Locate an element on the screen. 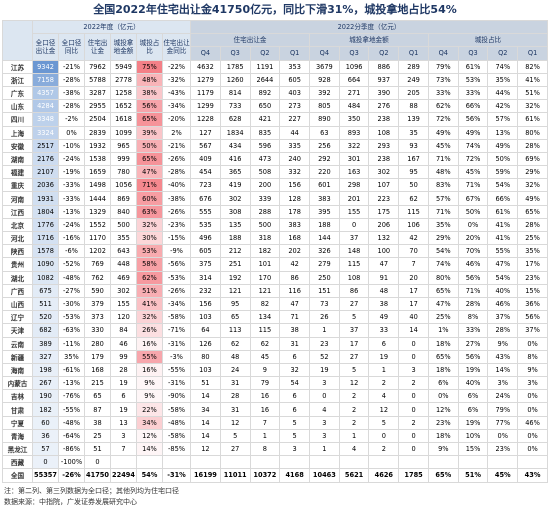 The image size is (550, 527). cell: 50 is located at coordinates (413, 185).